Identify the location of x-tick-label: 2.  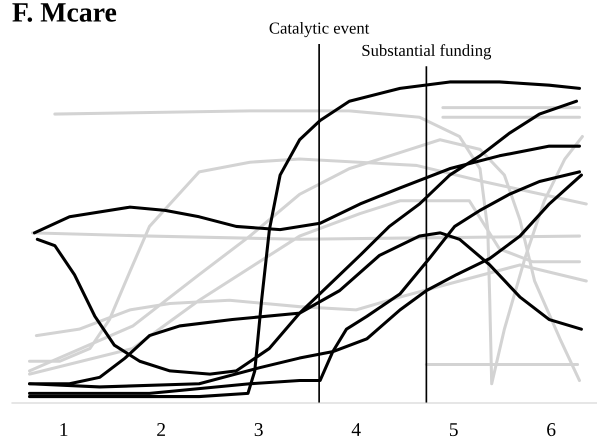
(161, 429).